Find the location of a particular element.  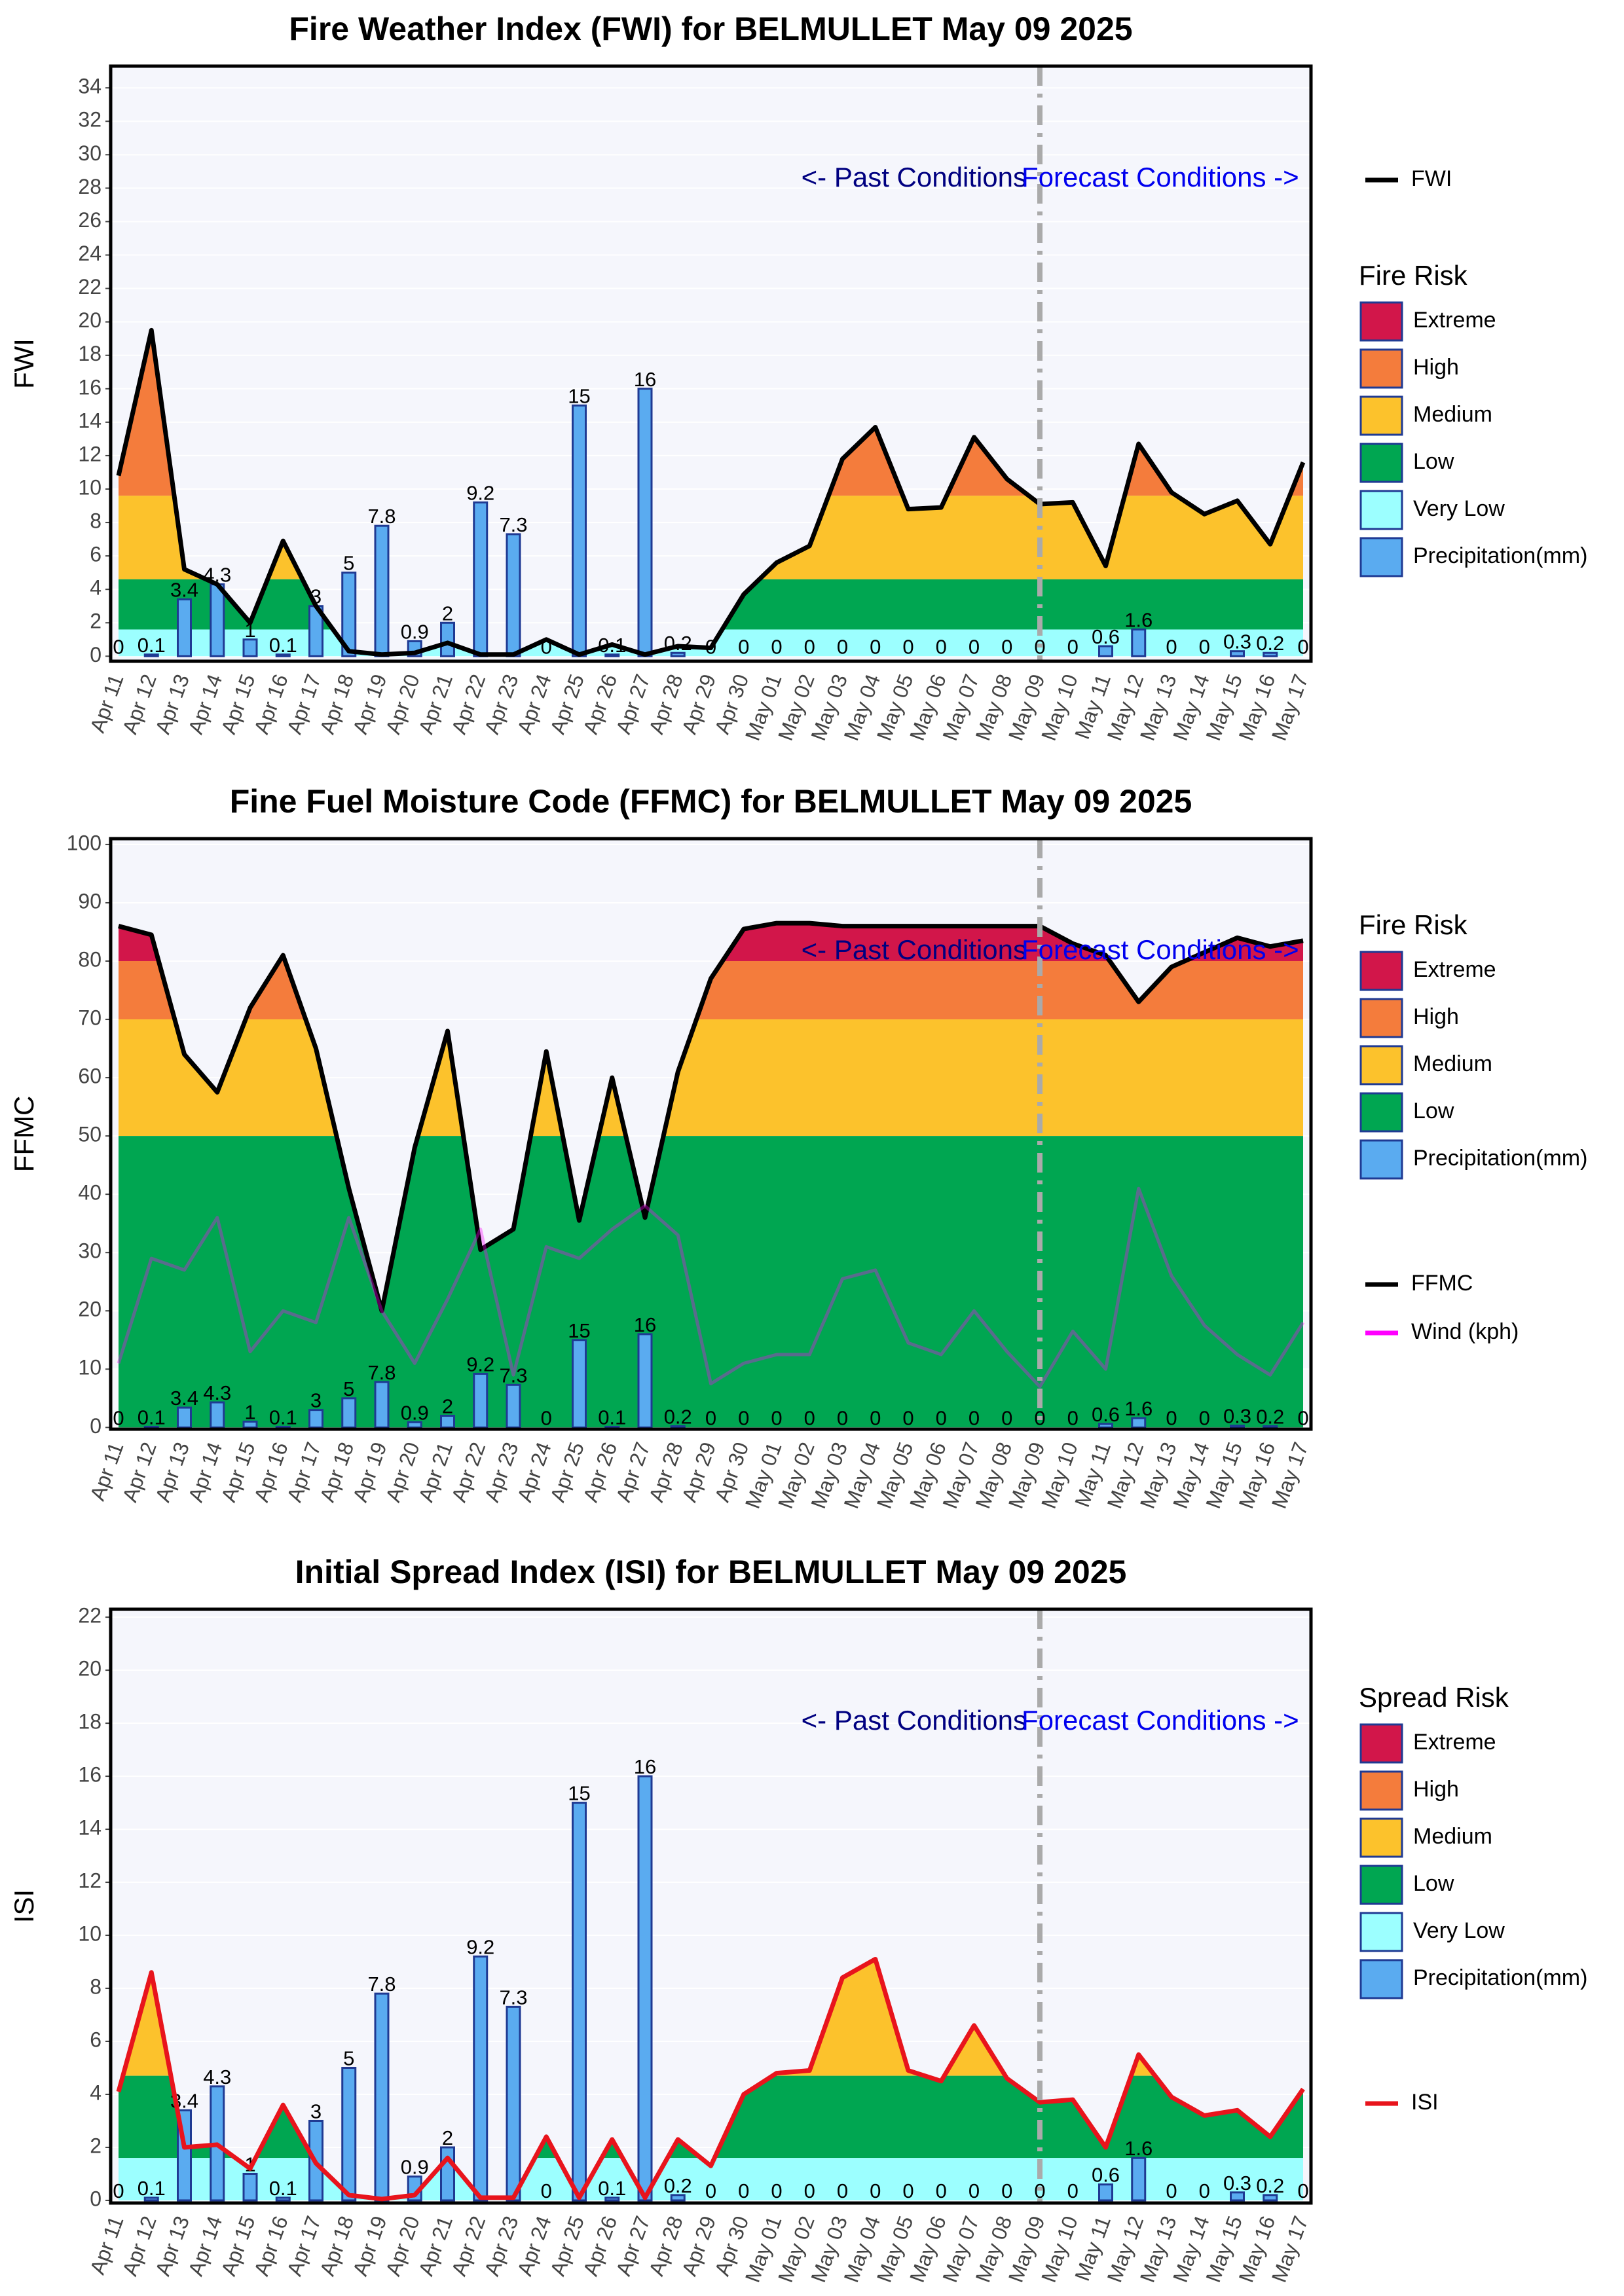

legend-label: High is located at coordinates (1436, 1016).